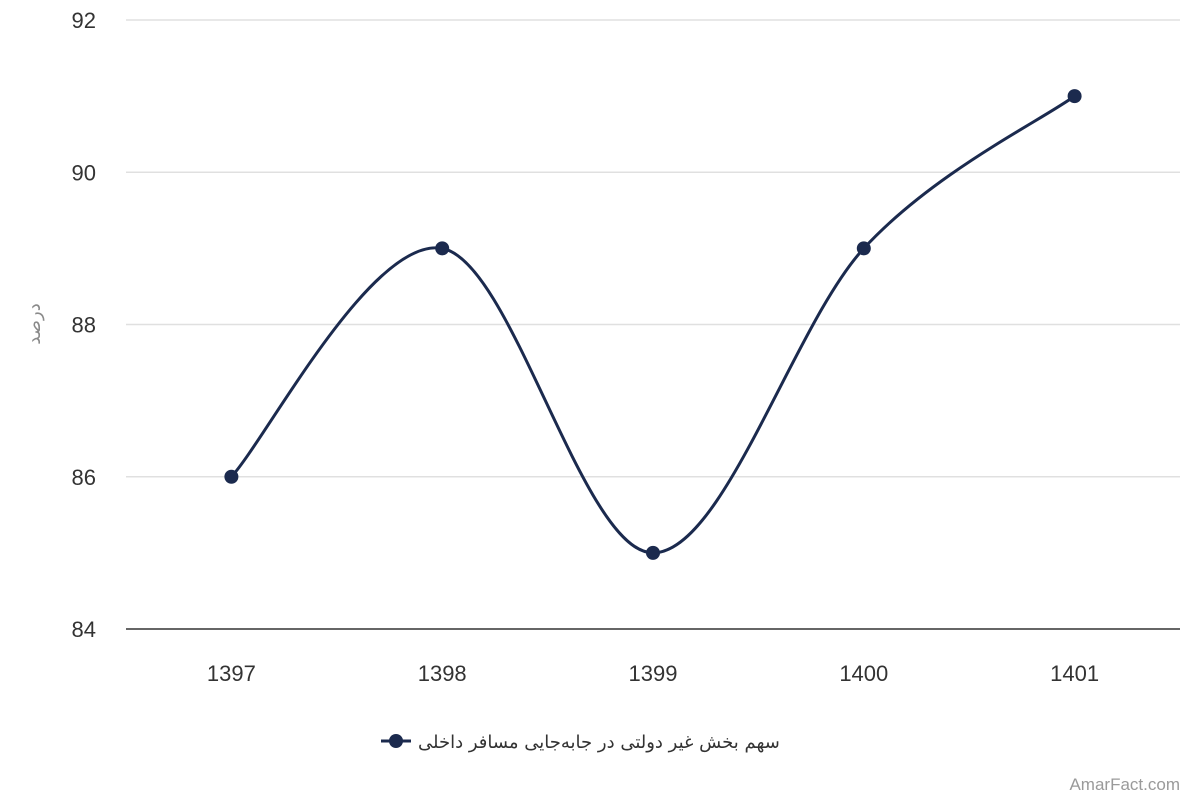 The image size is (1200, 800). I want to click on x-tick-label: 1401, so click(1074, 673).